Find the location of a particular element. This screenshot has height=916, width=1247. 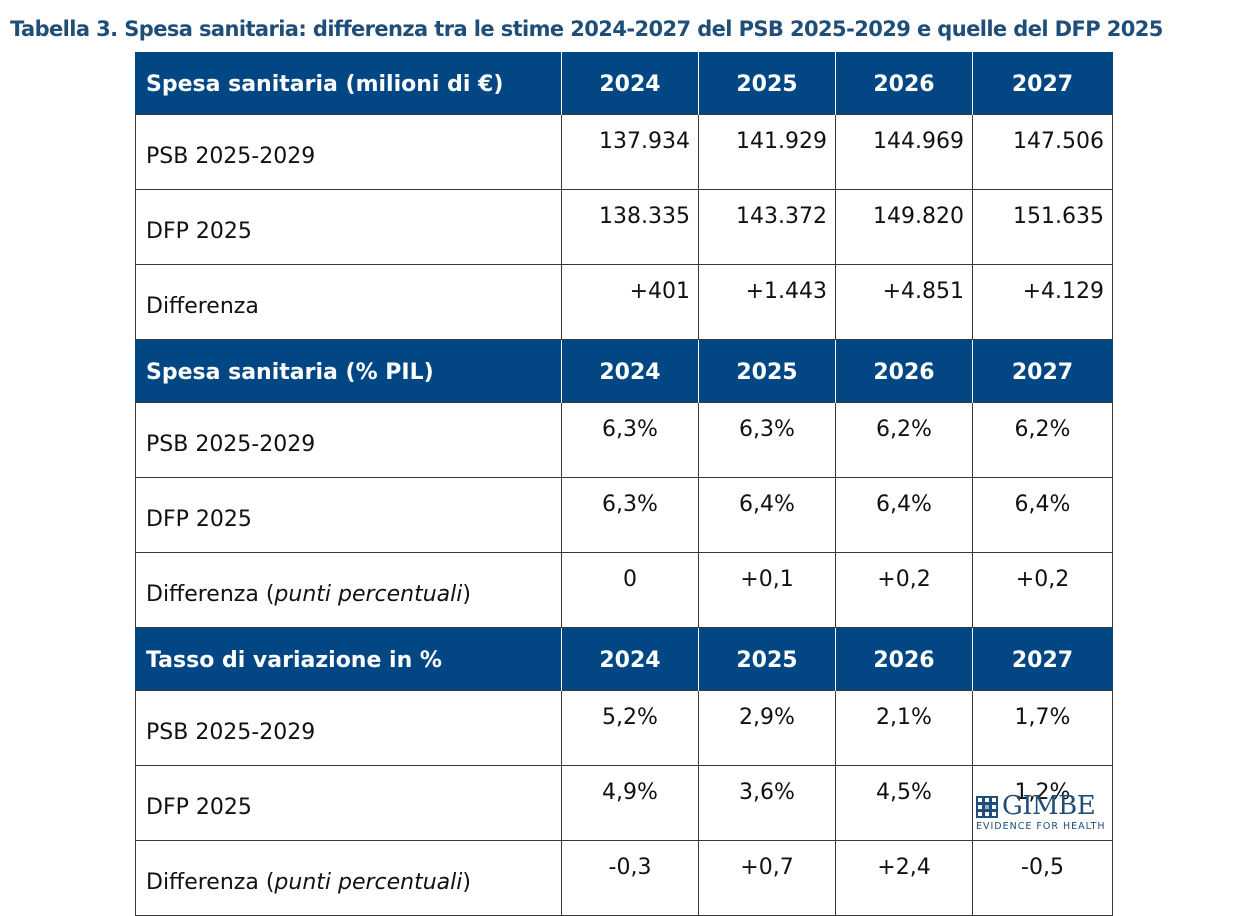

section-header-label: Tasso di variazione in % is located at coordinates (348, 659).